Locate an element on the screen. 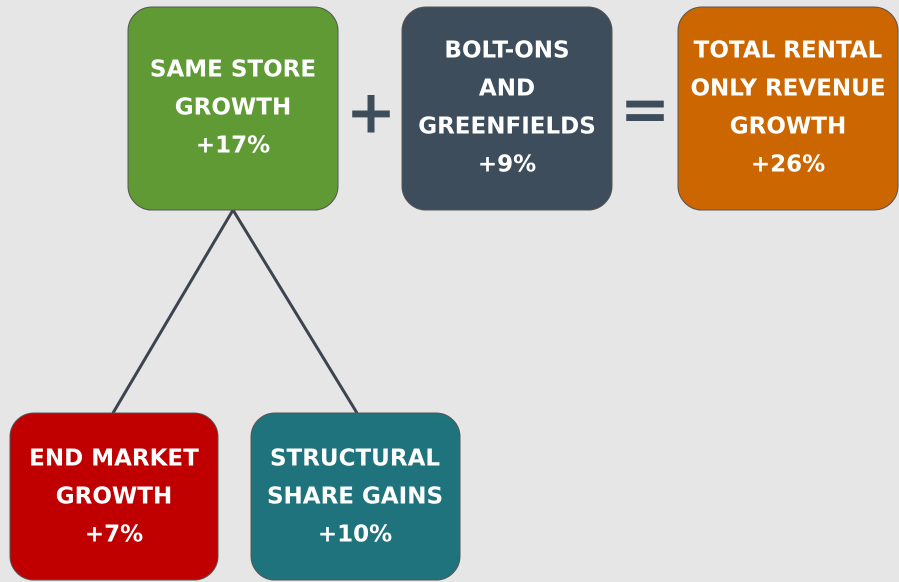  node-label: BOLT-ONS is located at coordinates (506, 51).